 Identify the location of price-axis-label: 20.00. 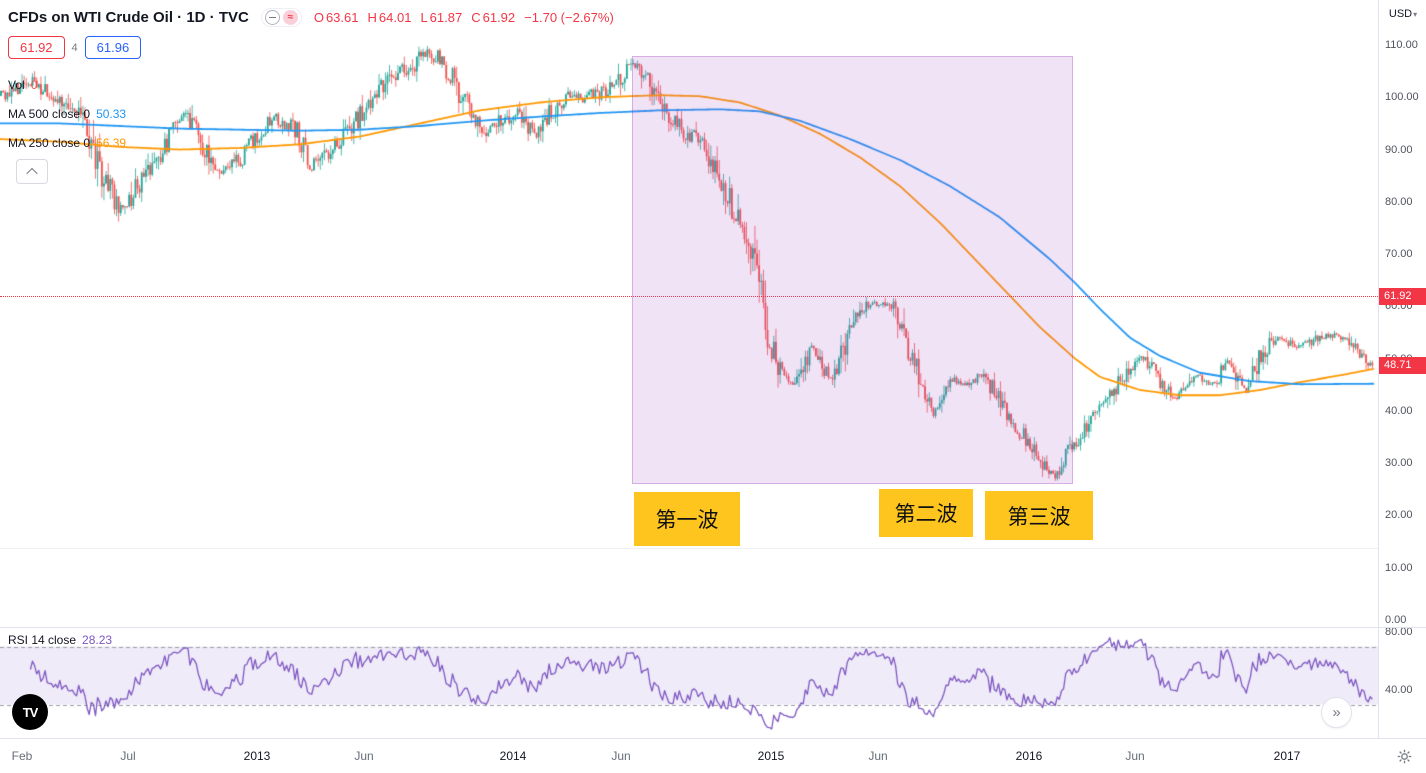
(1399, 515).